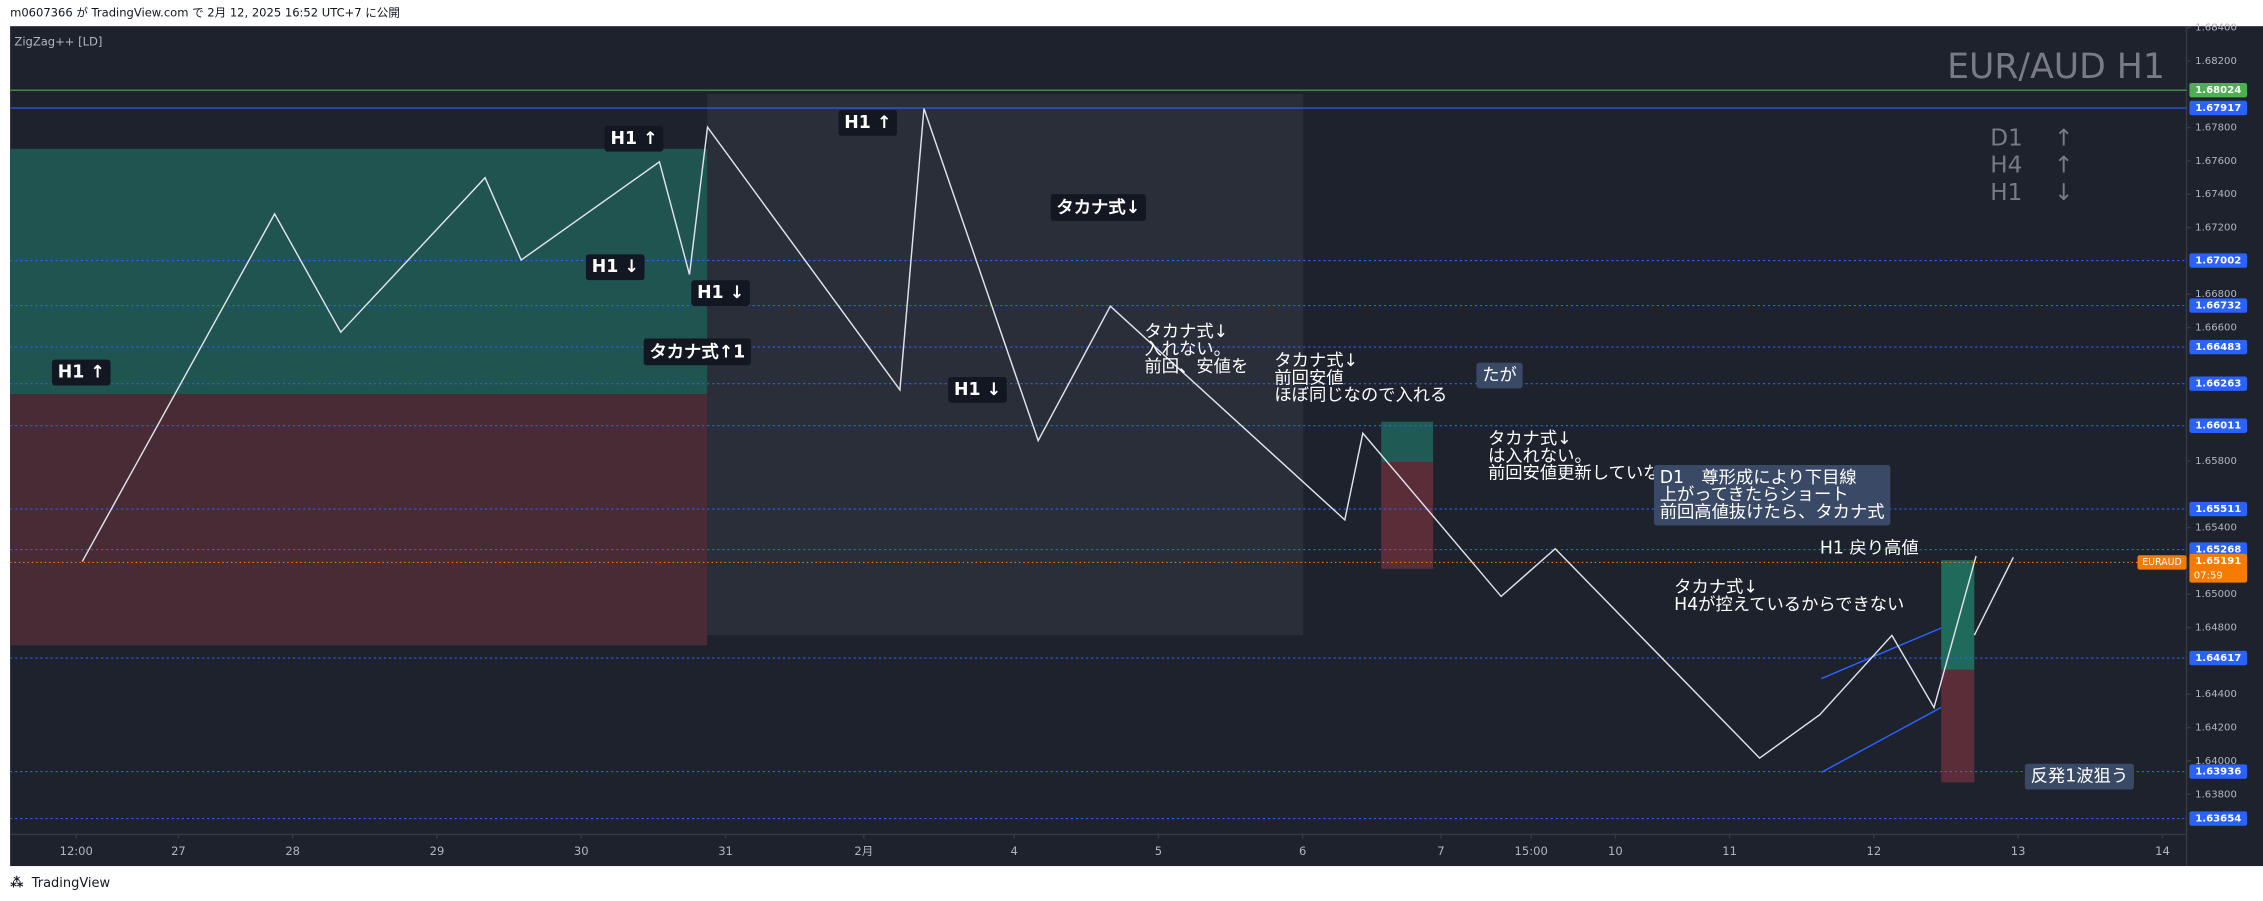 Image resolution: width=2263 pixels, height=901 pixels. I want to click on y-tick-label: 1.65800, so click(2216, 461).